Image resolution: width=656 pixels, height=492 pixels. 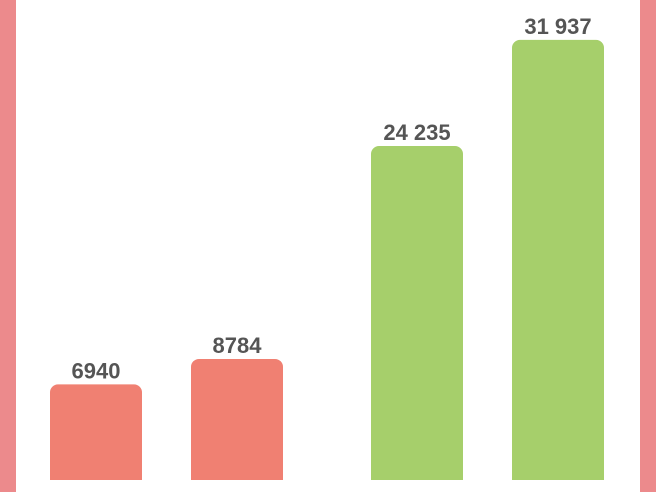 I want to click on baseline-mask, so click(x=328, y=486).